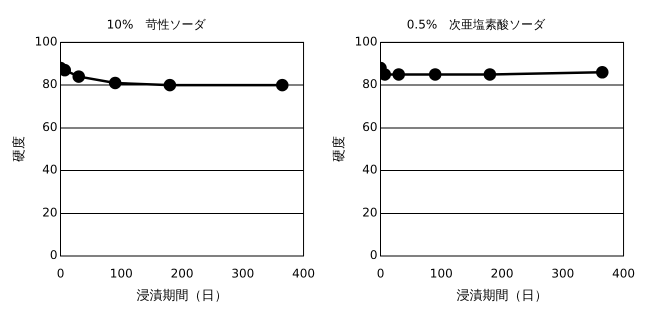  I want to click on chart-title: 0.5% 次亜塩素酸ソーダ, so click(476, 24).